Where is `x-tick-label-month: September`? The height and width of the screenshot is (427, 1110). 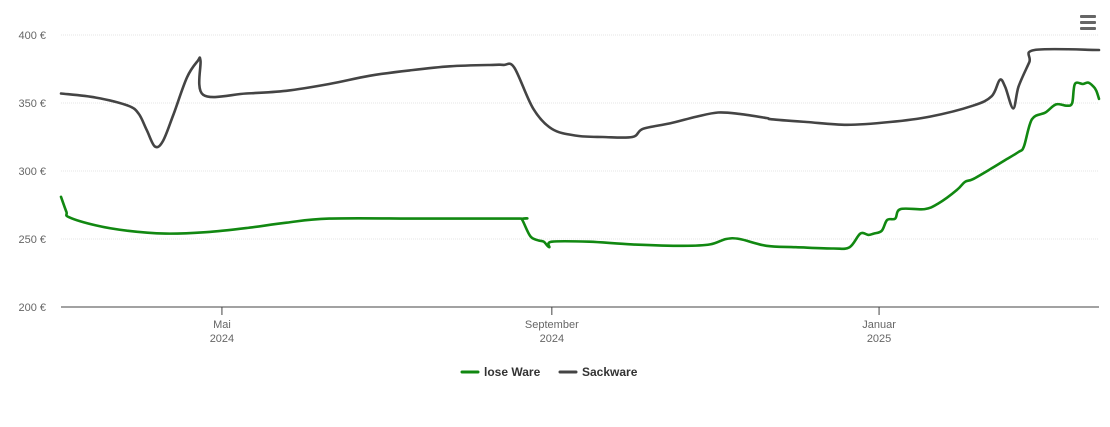 x-tick-label-month: September is located at coordinates (552, 325).